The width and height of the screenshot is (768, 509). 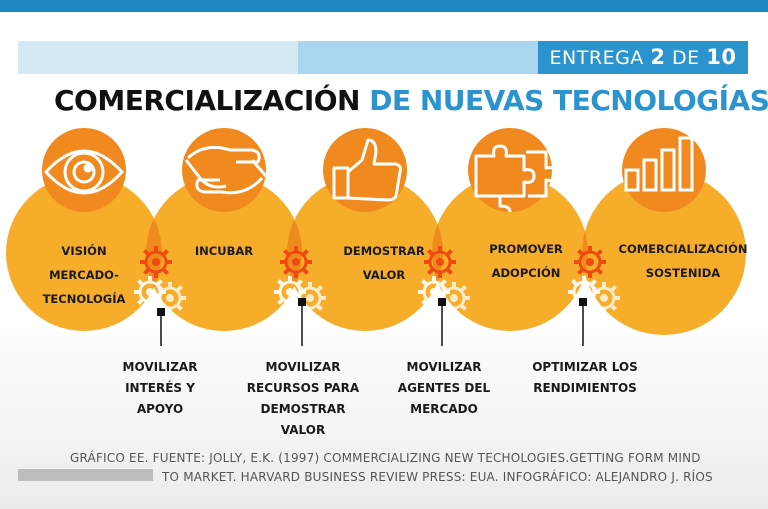 I want to click on entrega-badge: ENTREGA 2 DE 10, so click(x=643, y=57).